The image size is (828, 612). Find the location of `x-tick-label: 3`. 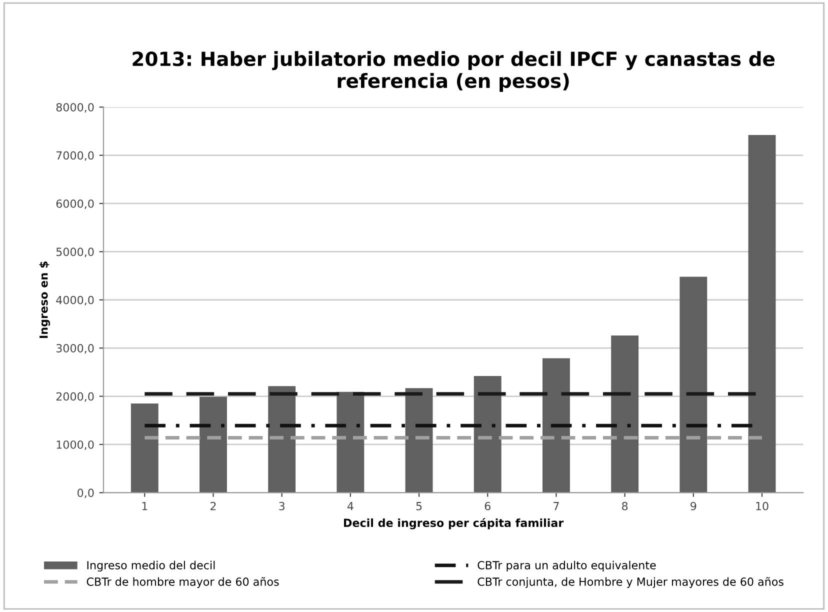

x-tick-label: 3 is located at coordinates (281, 506).